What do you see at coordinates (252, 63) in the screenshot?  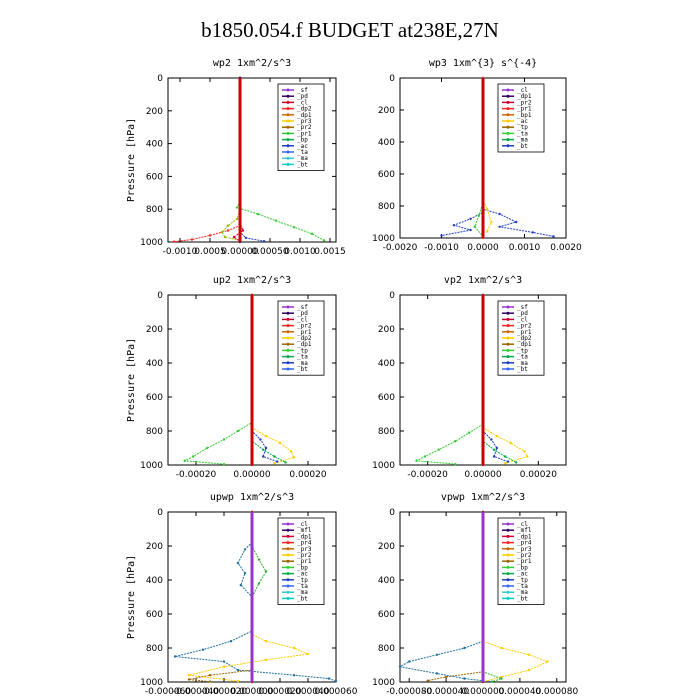 I see `chart-title: wp2 1xm^2/s^3` at bounding box center [252, 63].